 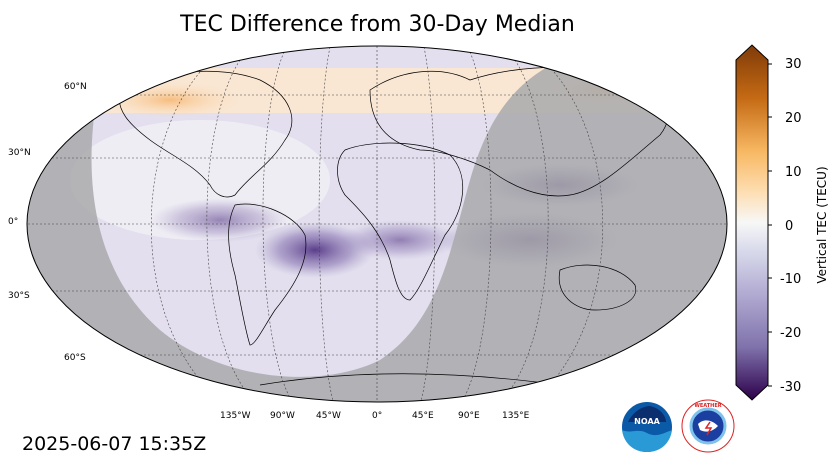 What do you see at coordinates (13, 222) in the screenshot?
I see `lat-label: 0°` at bounding box center [13, 222].